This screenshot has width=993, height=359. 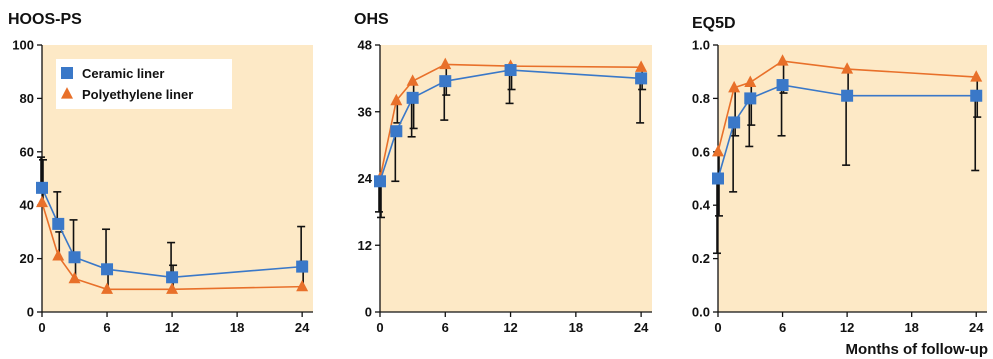 I want to click on y-tick-label: 12, so click(x=365, y=245).